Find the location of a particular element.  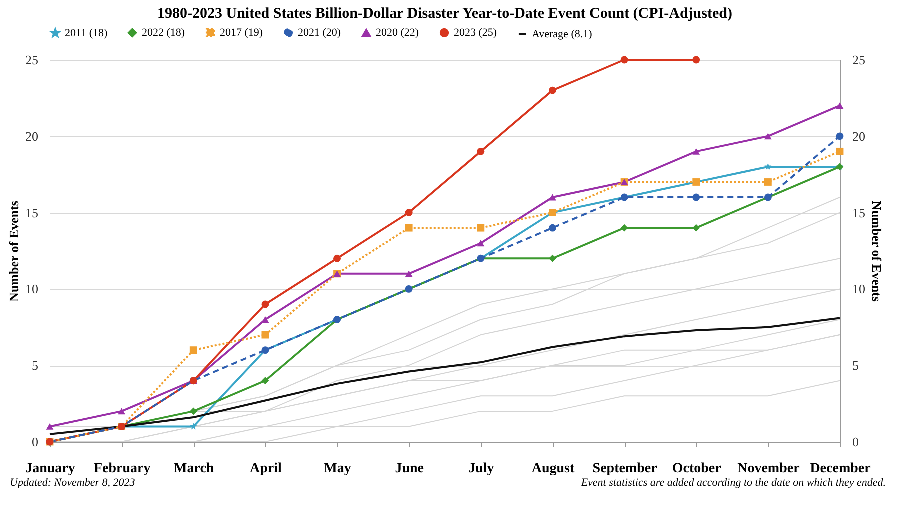

legend-label: 2023 (25) is located at coordinates (476, 32).